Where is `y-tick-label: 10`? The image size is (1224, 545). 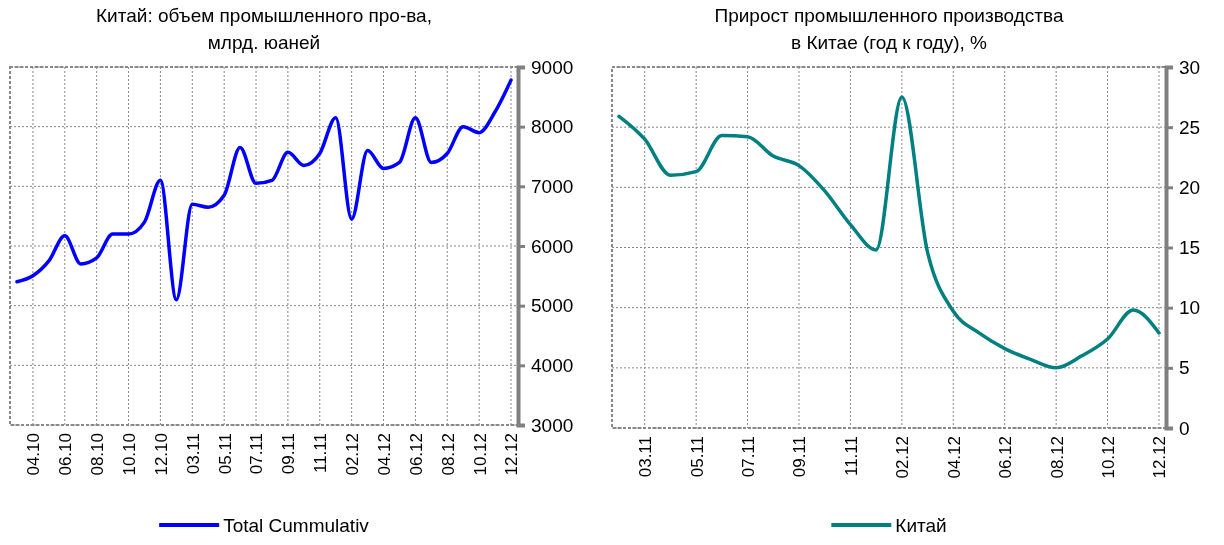
y-tick-label: 10 is located at coordinates (1190, 308).